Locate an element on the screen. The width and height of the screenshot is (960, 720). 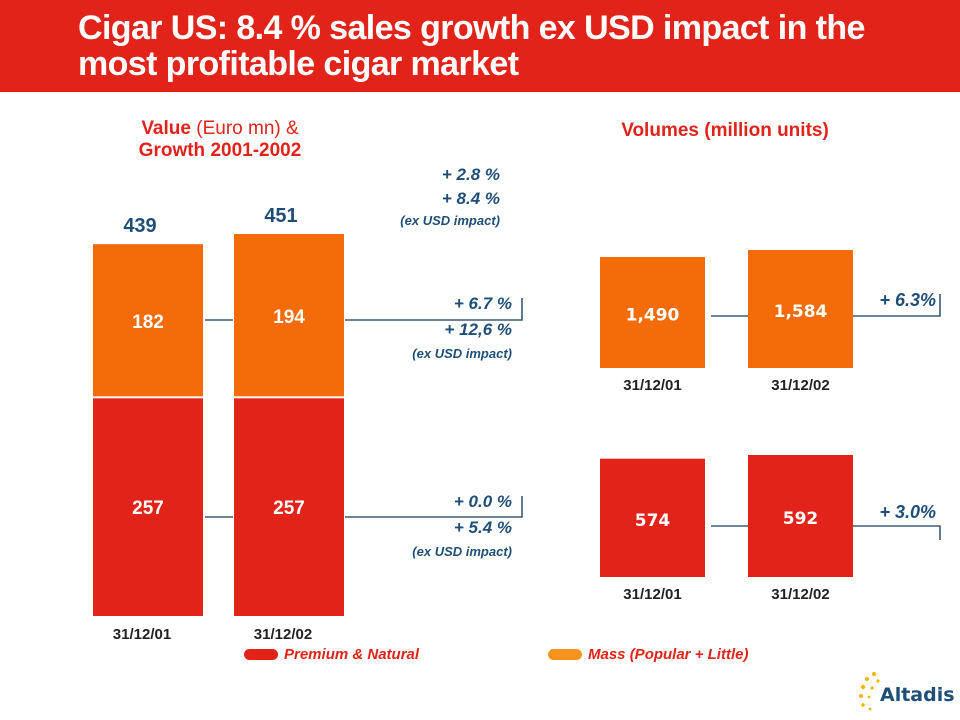
growth-premium-line3: (ex USD impact) is located at coordinates (462, 551).